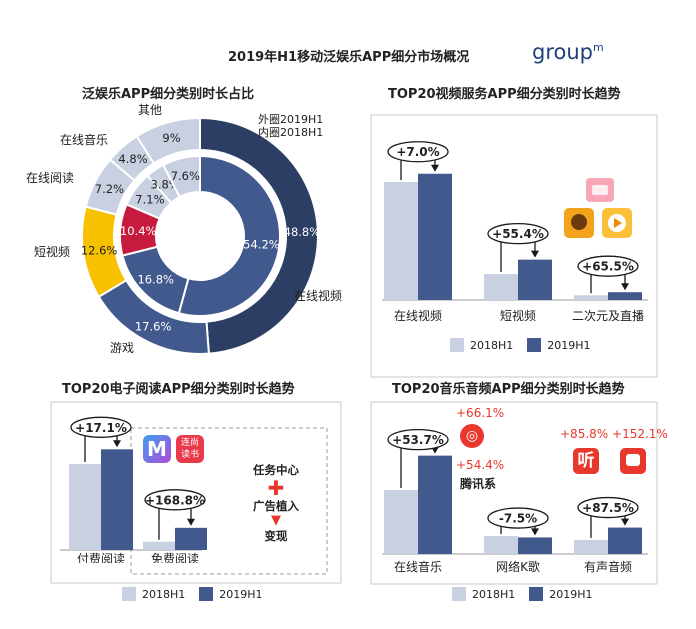 This screenshot has height=629, width=696. Describe the element at coordinates (504, 94) in the screenshot. I see `video-title: TOP20视频服务APP细分类别时长趋势` at that location.